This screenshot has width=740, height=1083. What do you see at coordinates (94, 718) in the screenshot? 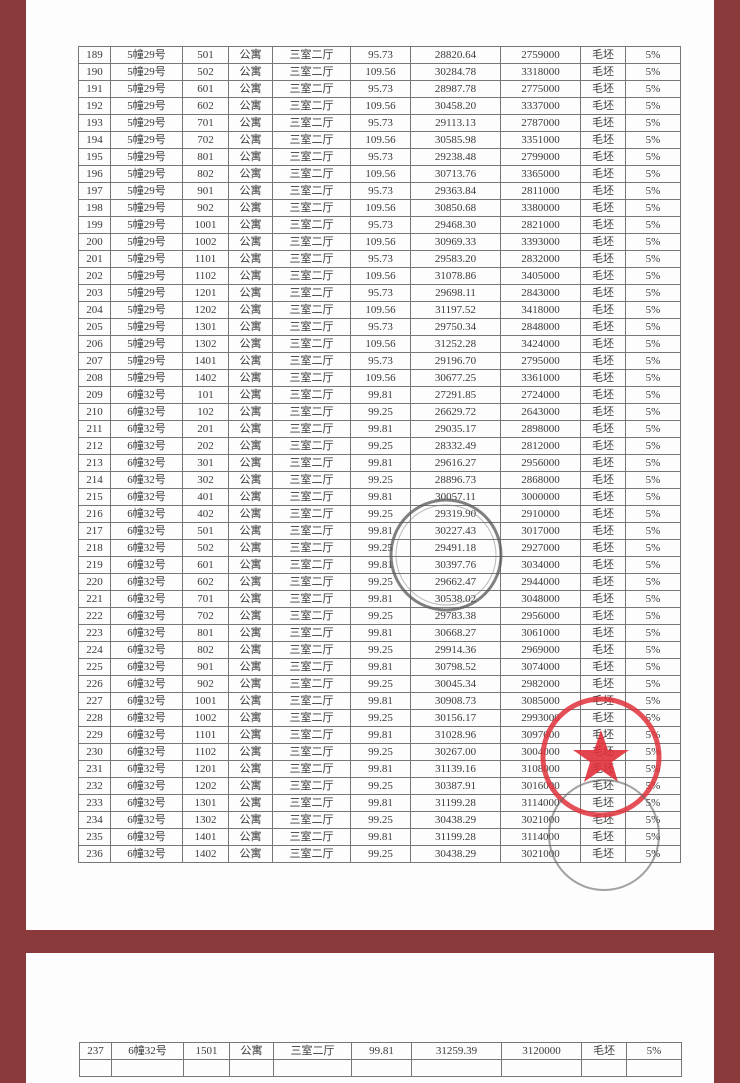
I see `cell-index: 228` at bounding box center [94, 718].